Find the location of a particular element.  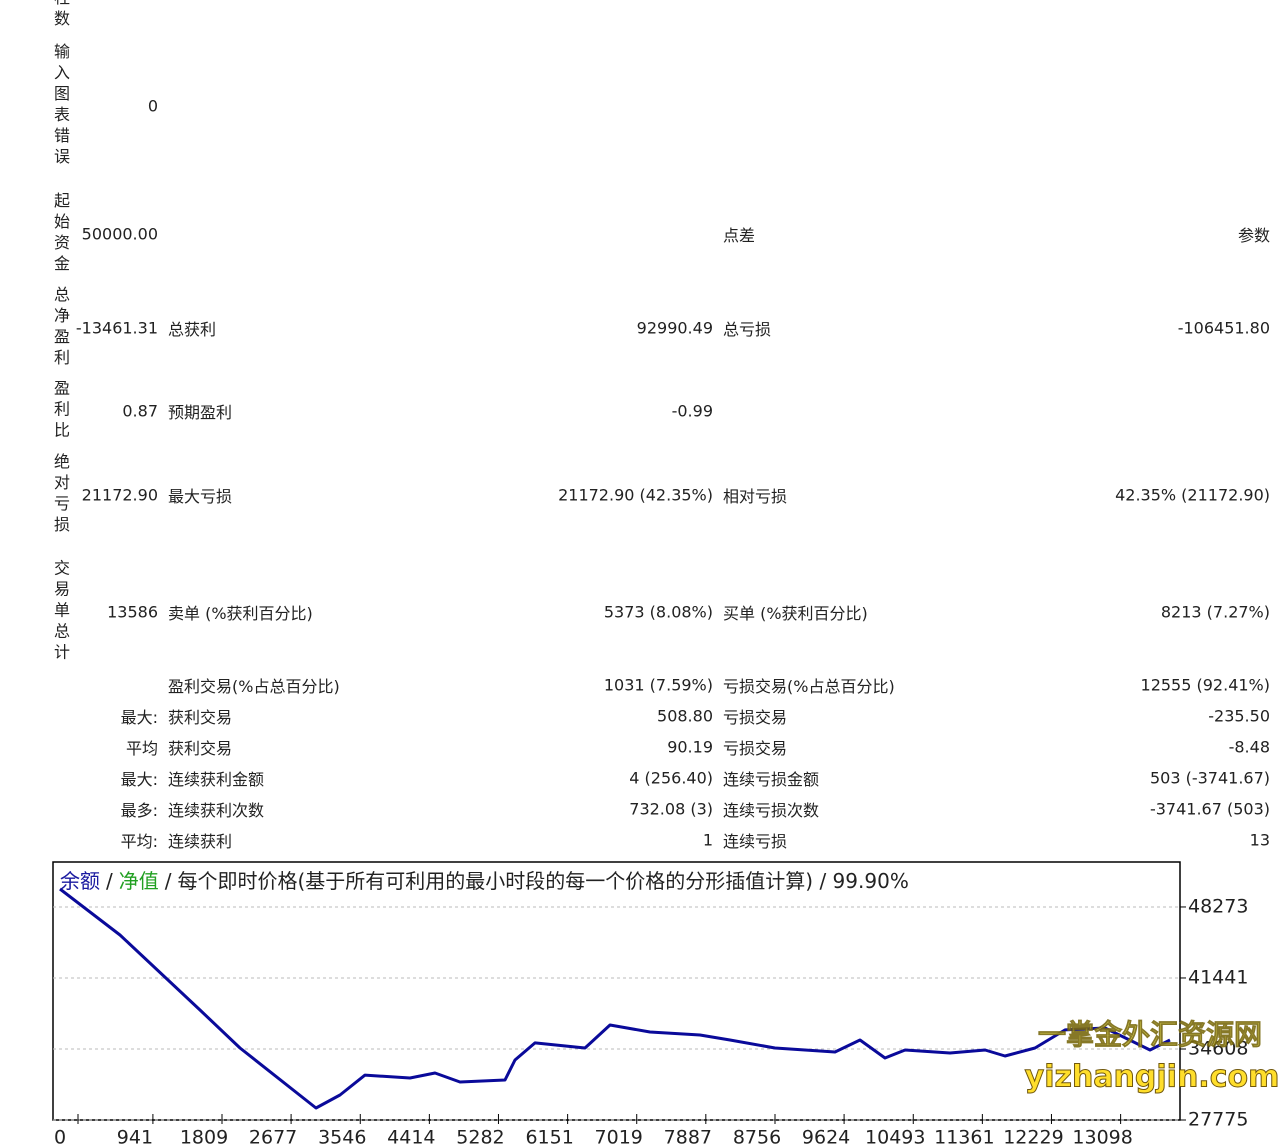

legend-entry: 净值 is located at coordinates (139, 881).